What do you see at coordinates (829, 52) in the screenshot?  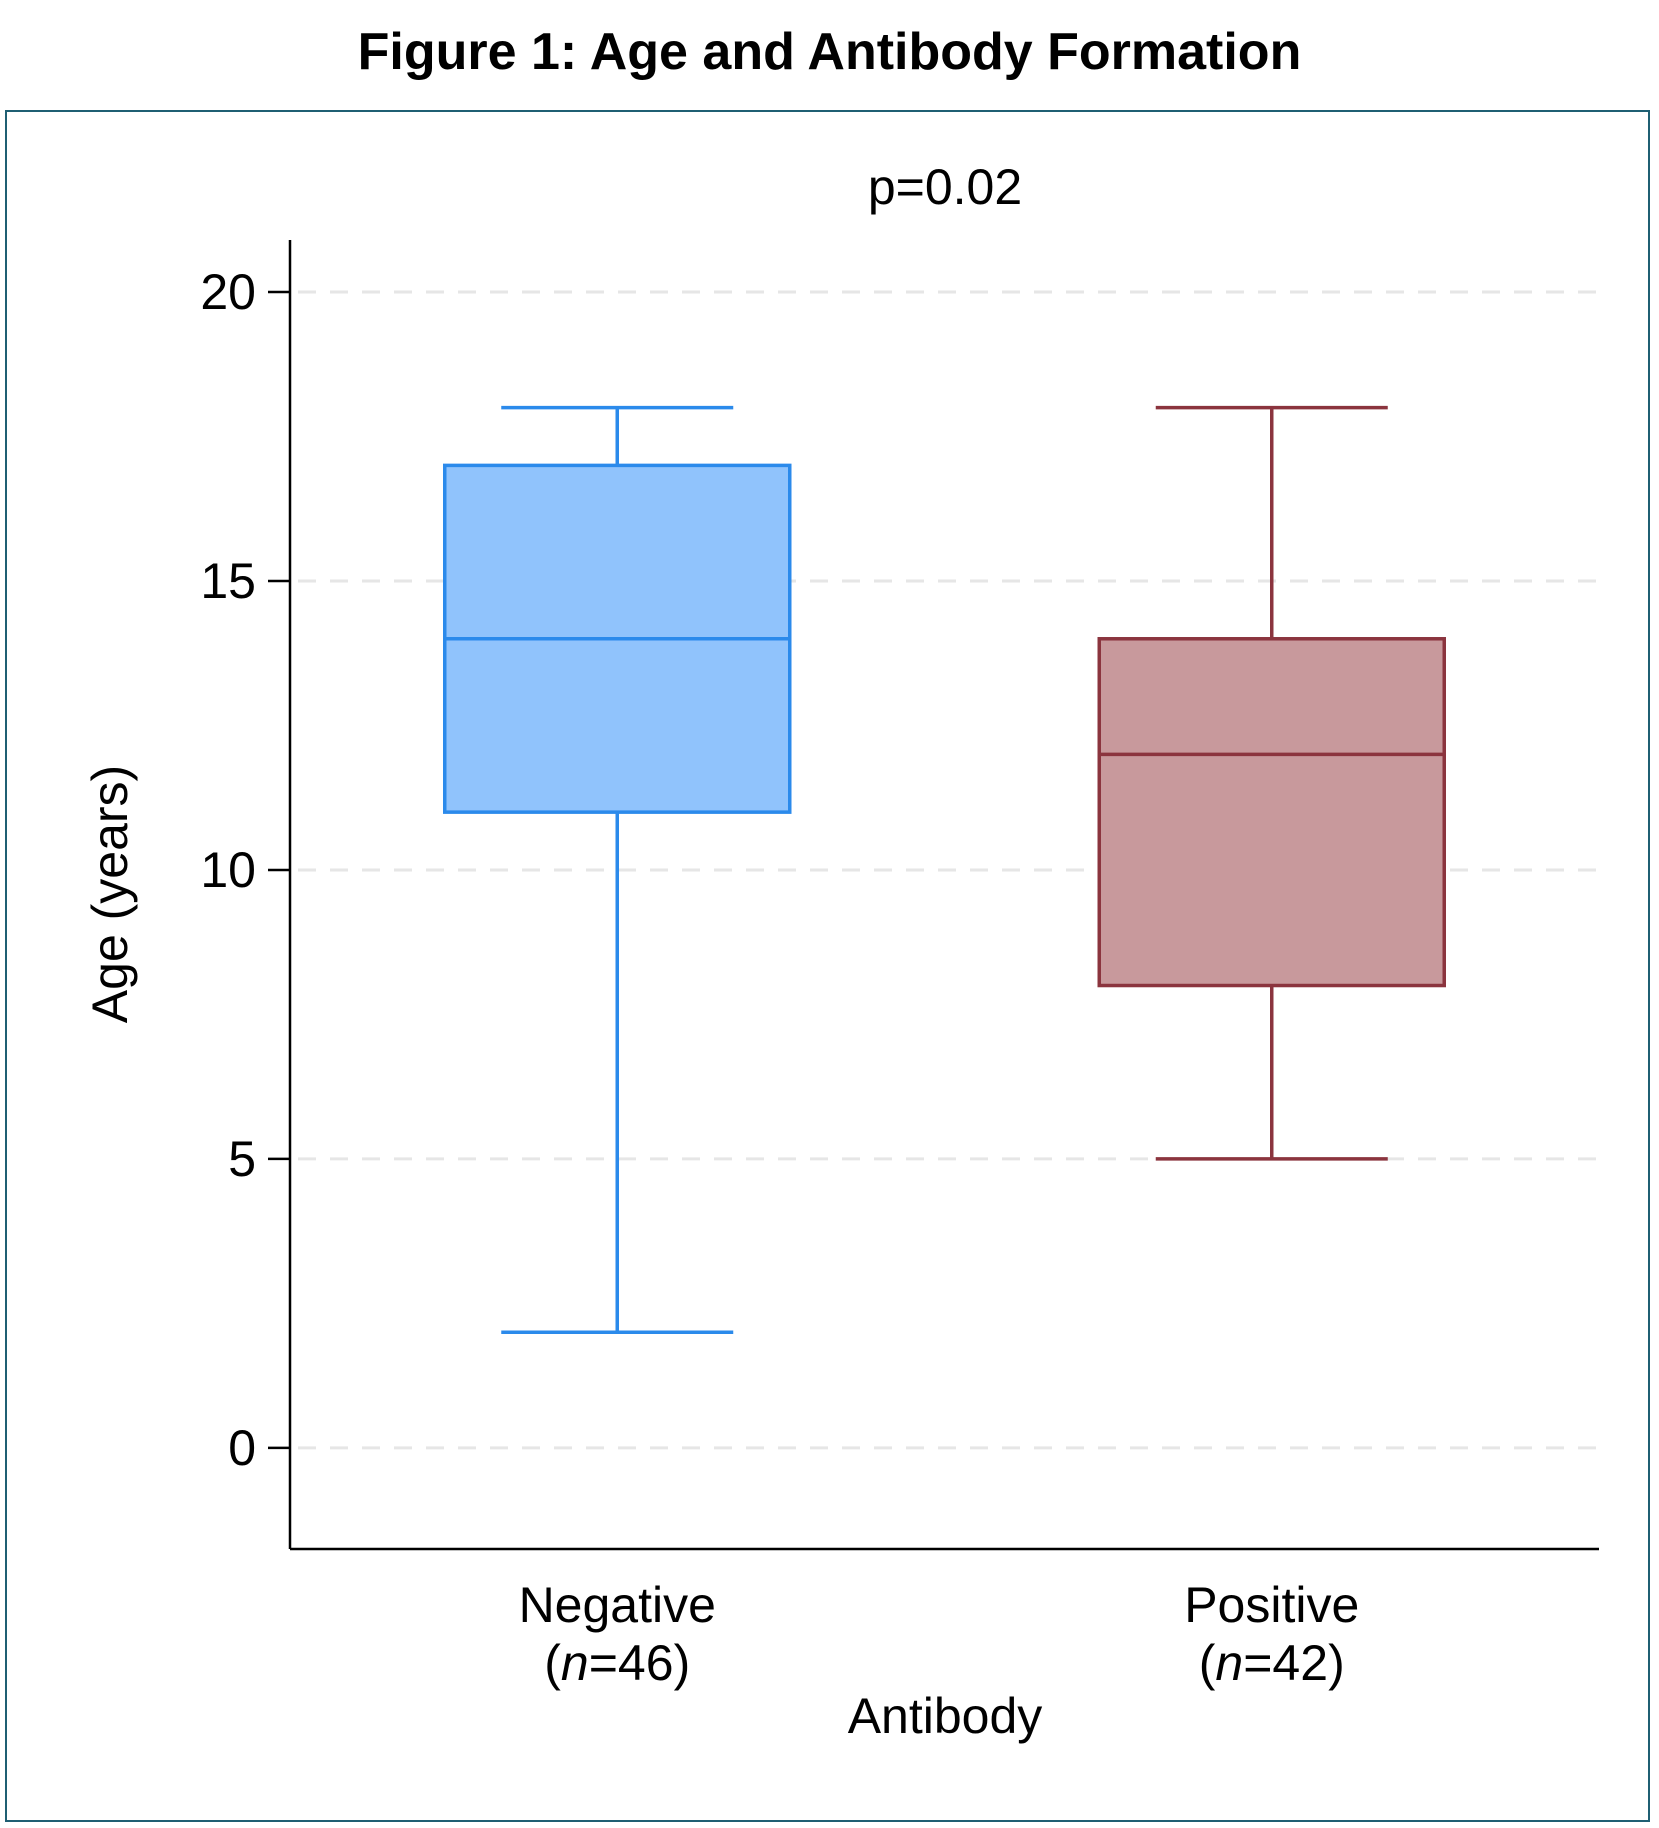 I see `figure-title: Figure 1: Age and Antibody Formation` at bounding box center [829, 52].